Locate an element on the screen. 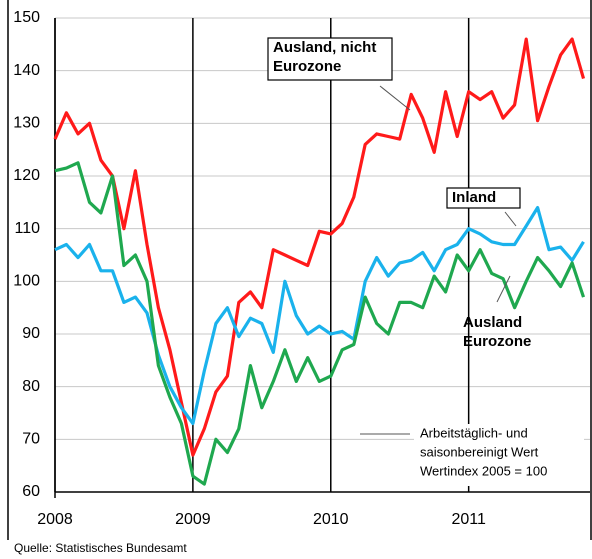 Image resolution: width=592 pixels, height=559 pixels. y-tick-label: 80 is located at coordinates (31, 386).